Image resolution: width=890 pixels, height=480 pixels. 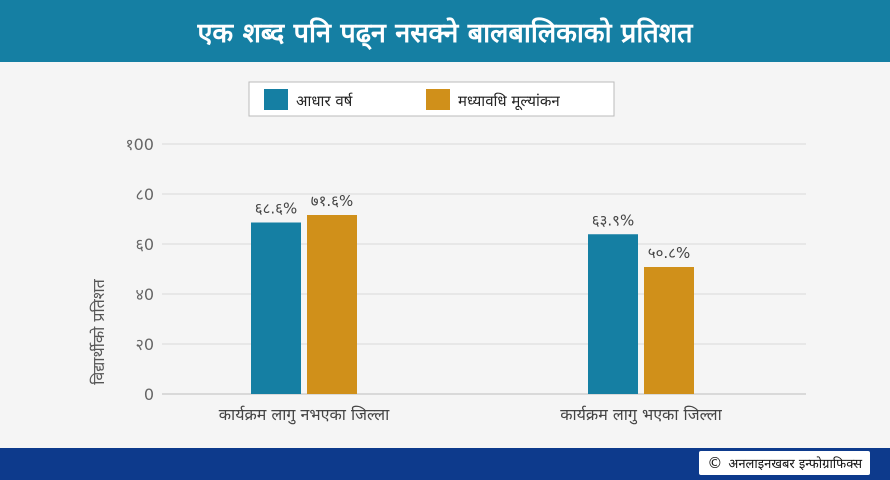 I want to click on legend-label-baseline: आधार वर्ष, so click(x=324, y=101).